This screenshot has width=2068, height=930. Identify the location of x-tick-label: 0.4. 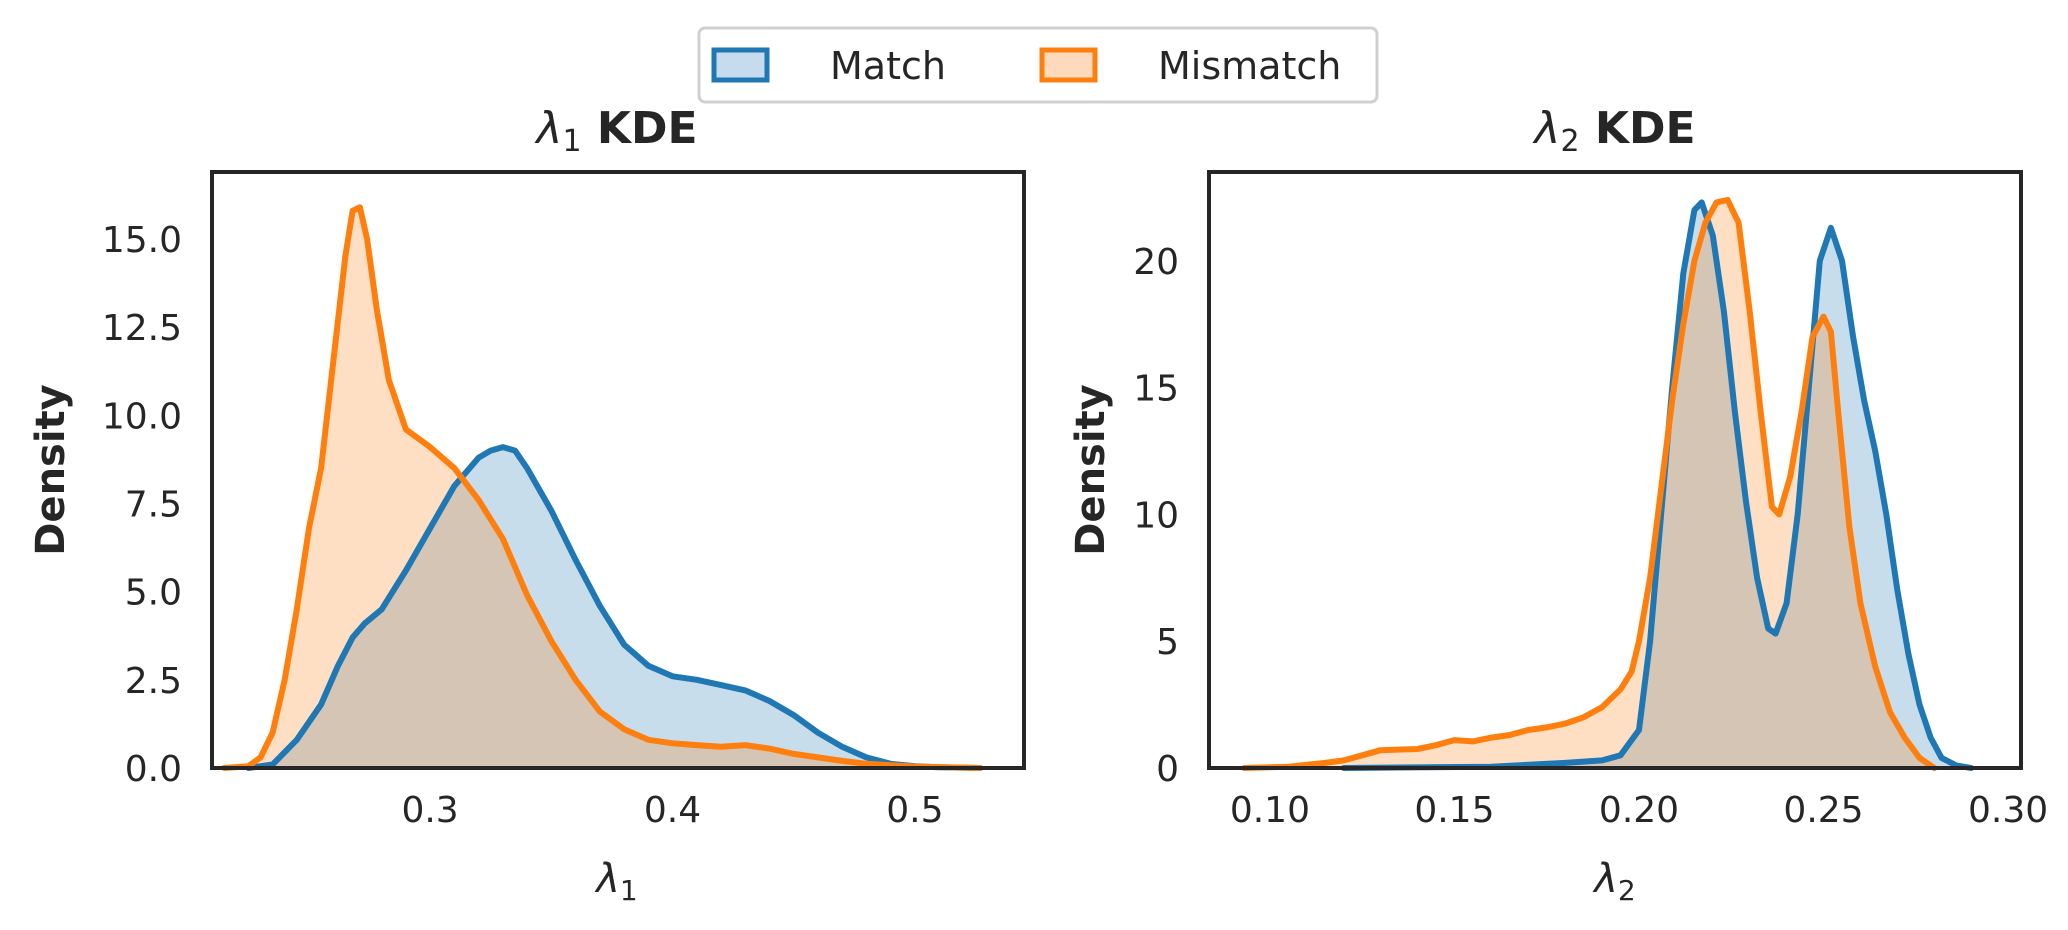
(672, 810).